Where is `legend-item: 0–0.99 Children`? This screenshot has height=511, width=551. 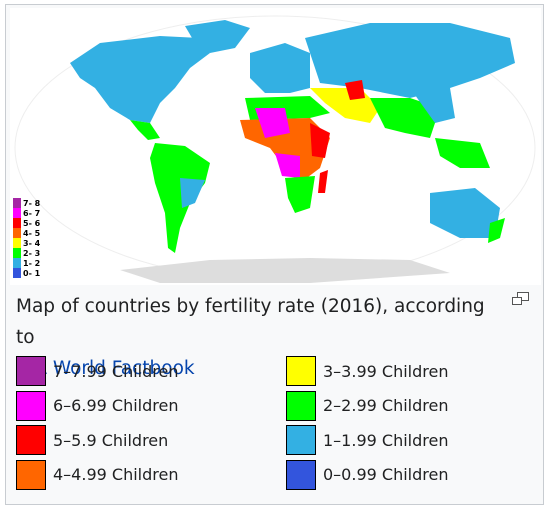
legend-item: 0–0.99 Children is located at coordinates (367, 474).